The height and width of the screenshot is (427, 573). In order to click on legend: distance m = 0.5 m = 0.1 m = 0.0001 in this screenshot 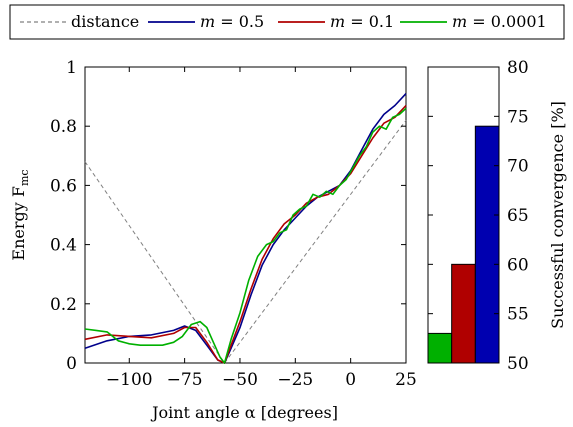, I will do `click(287, 22)`.